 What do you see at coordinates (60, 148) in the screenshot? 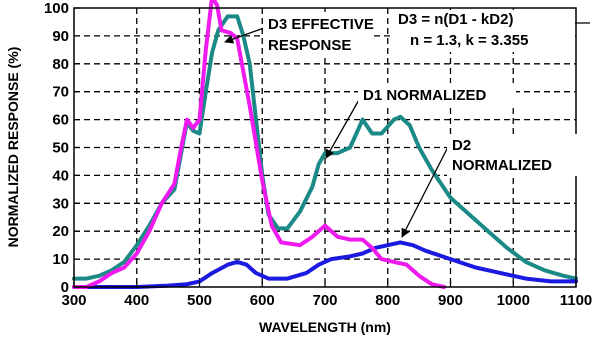
I see `y-tick-label: 50` at bounding box center [60, 148].